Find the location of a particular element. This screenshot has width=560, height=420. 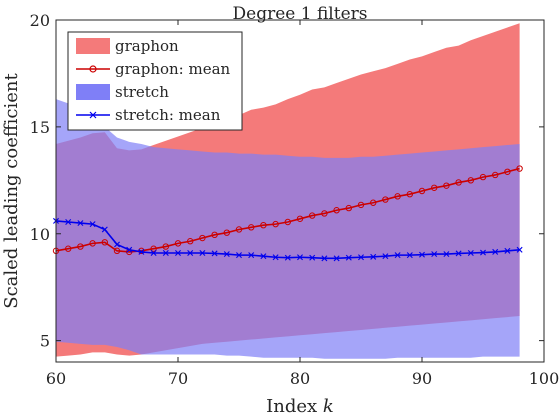

x-tick-label: 70 is located at coordinates (178, 378).